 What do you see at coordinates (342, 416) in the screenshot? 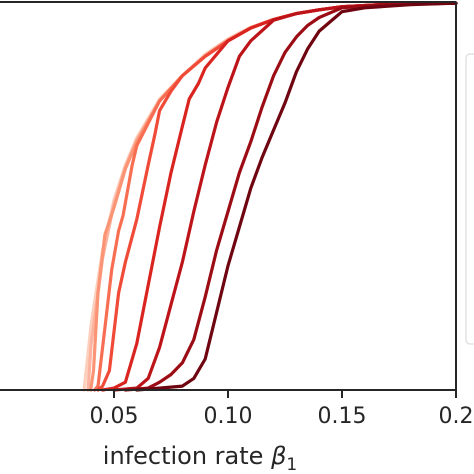
I see `x-tick-label-3: 0.15` at bounding box center [342, 416].